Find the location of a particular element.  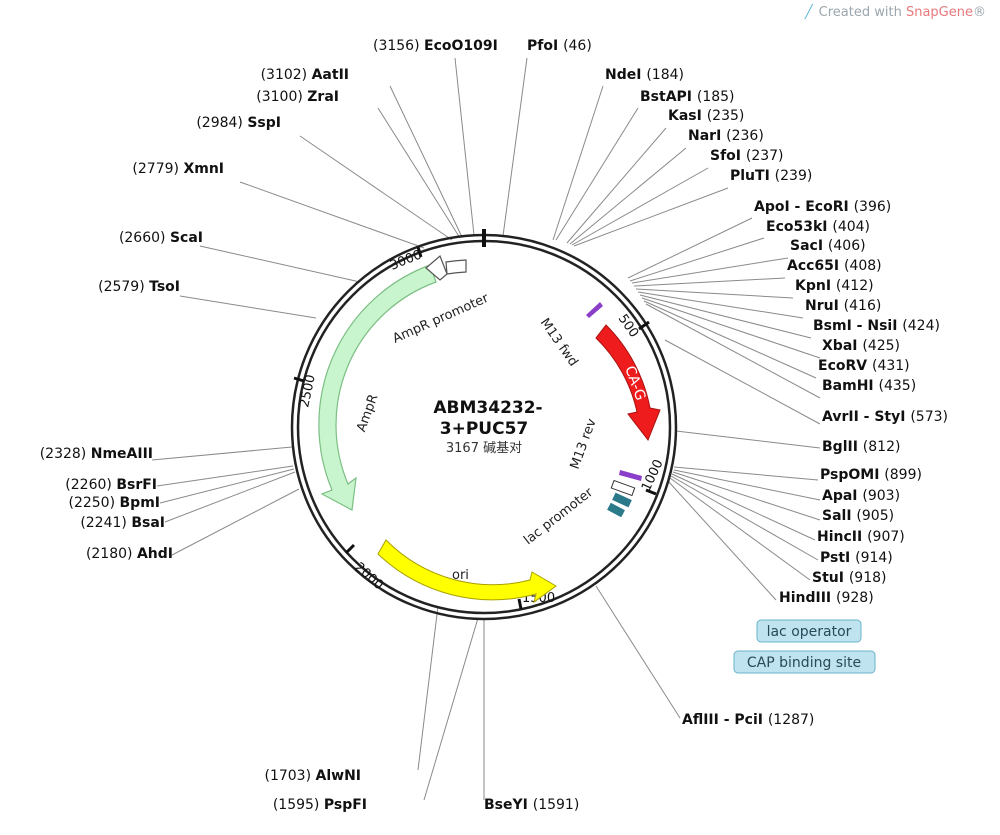

site-name: EcoRV is located at coordinates (845, 366).